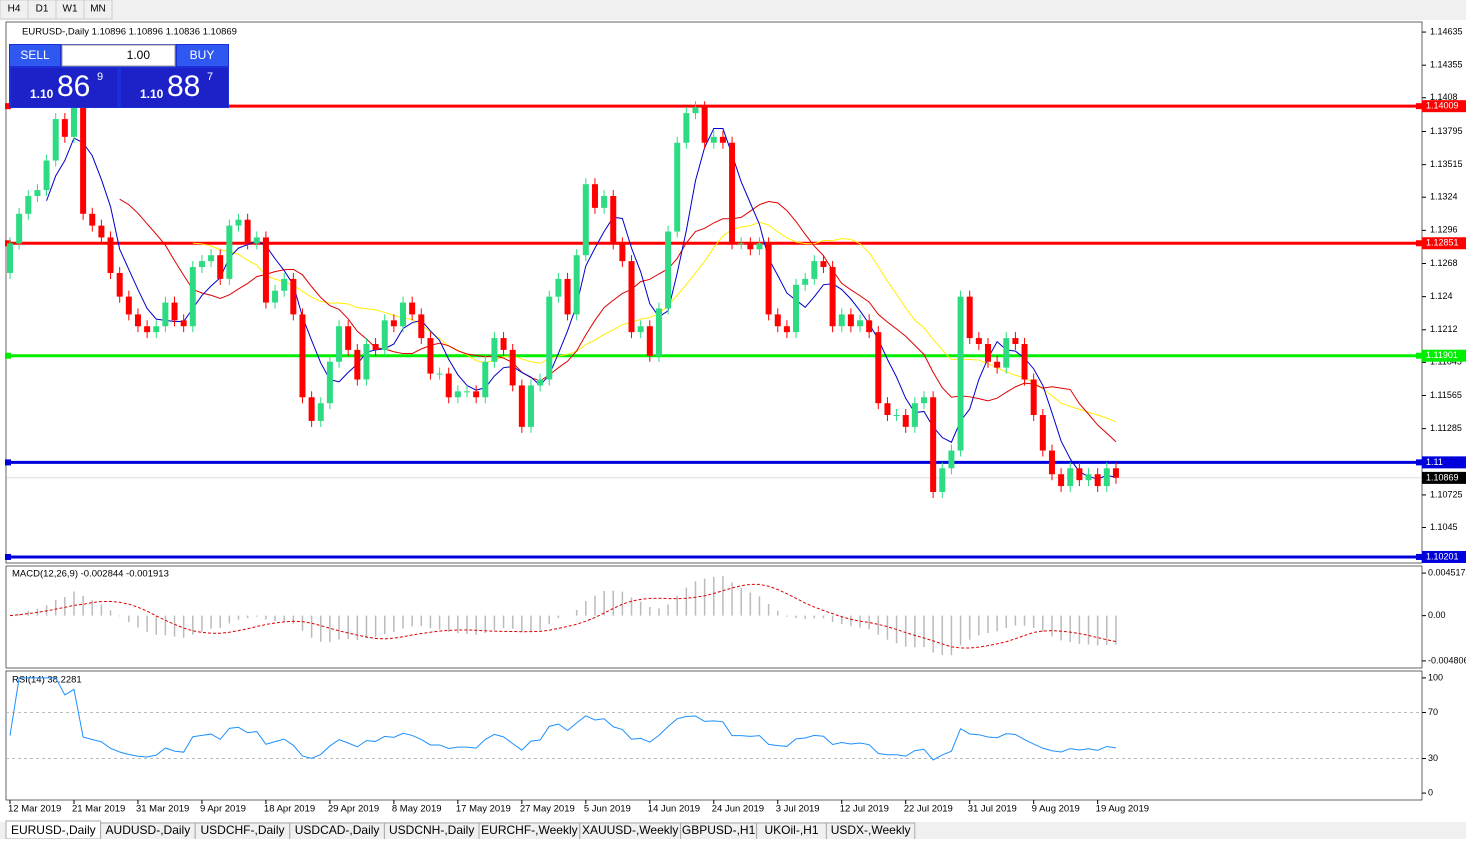  I want to click on y-tick-label: 0, so click(1430, 792).